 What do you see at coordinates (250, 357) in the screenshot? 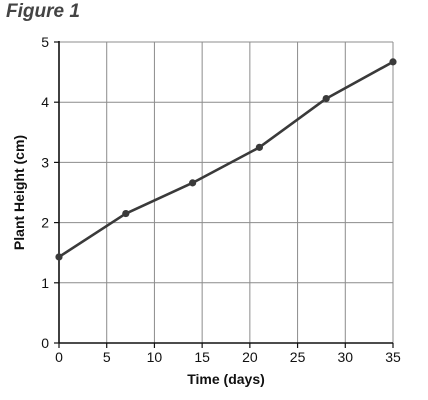
I see `x-tick-label: 20` at bounding box center [250, 357].